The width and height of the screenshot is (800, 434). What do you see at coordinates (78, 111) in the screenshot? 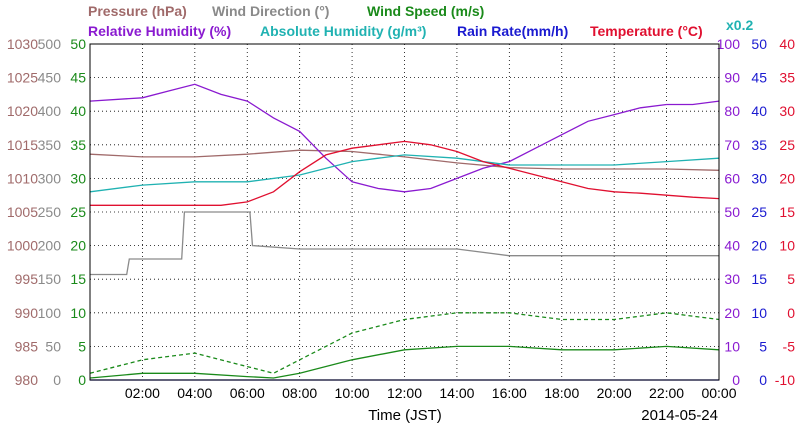
I see `wind-speed-tick-label: 40` at bounding box center [78, 111].